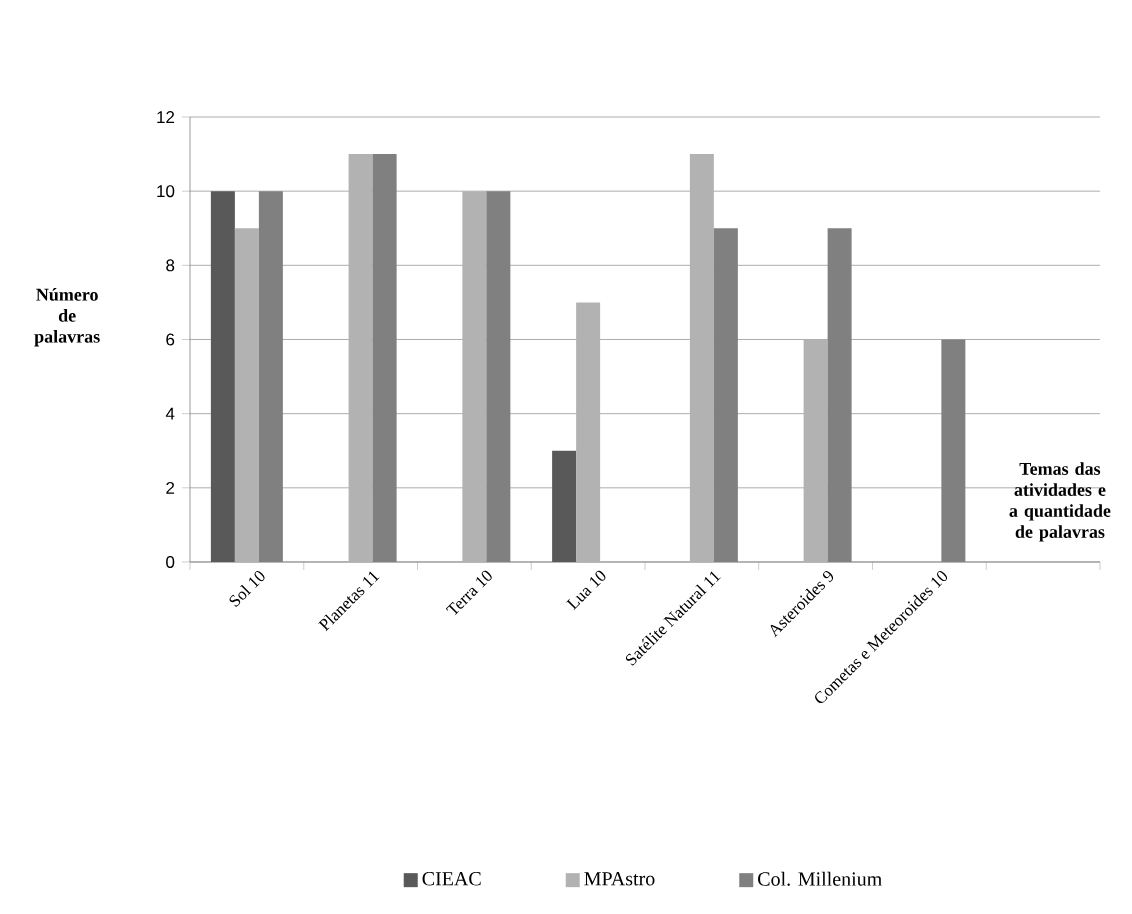 Image resolution: width=1132 pixels, height=914 pixels. What do you see at coordinates (586, 590) in the screenshot?
I see `x-tick-label: Lua 10` at bounding box center [586, 590].